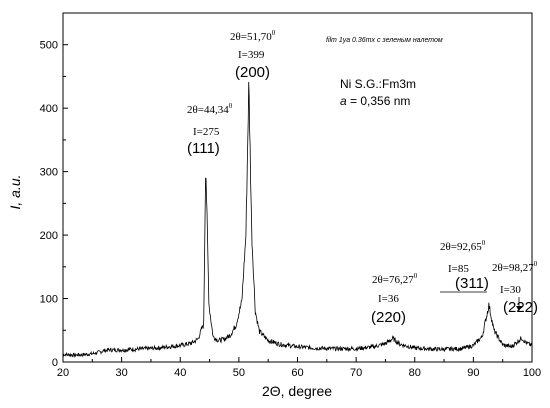  Describe the element at coordinates (378, 84) in the screenshot. I see `material-label: Ni S.G.:Fm3m` at that location.